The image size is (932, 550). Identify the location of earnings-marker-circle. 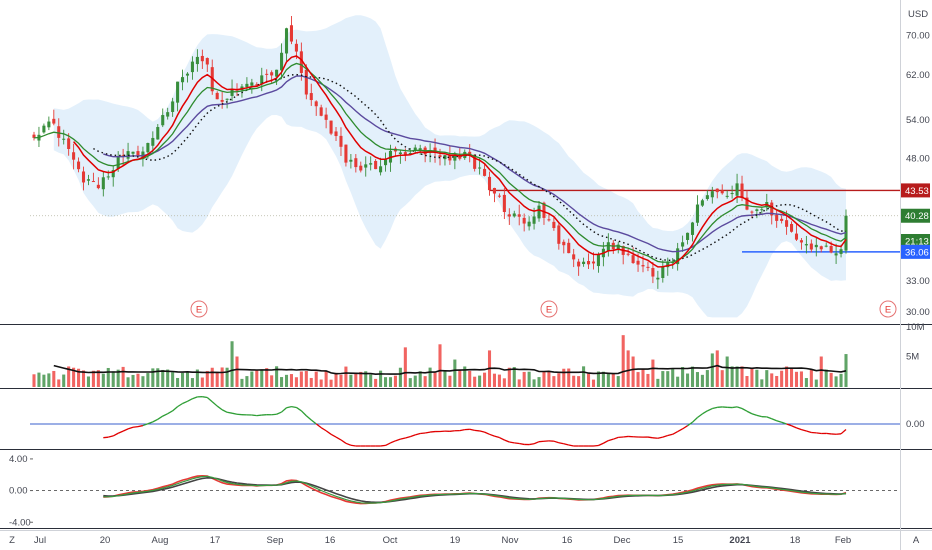
(199, 309).